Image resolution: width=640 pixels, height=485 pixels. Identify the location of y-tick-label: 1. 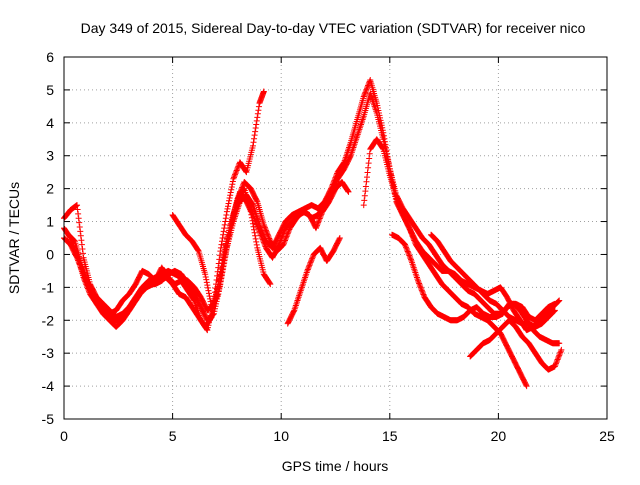
(50, 222).